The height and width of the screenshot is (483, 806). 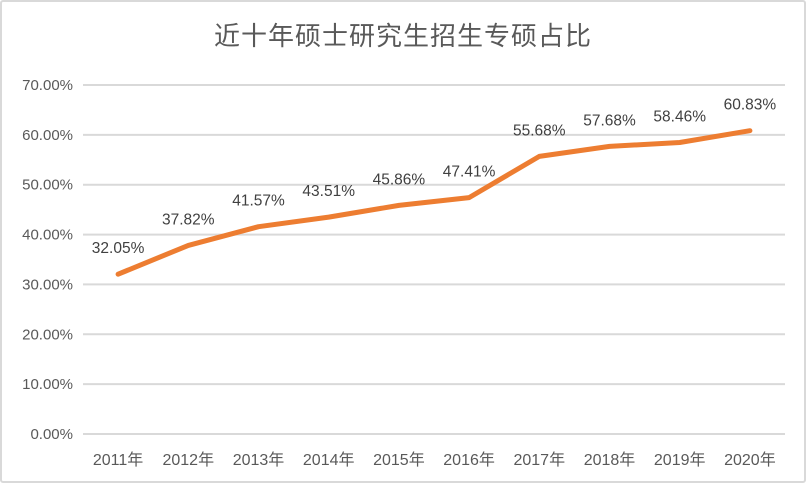 What do you see at coordinates (51, 434) in the screenshot?
I see `y-axis-tick-label: 0.00%` at bounding box center [51, 434].